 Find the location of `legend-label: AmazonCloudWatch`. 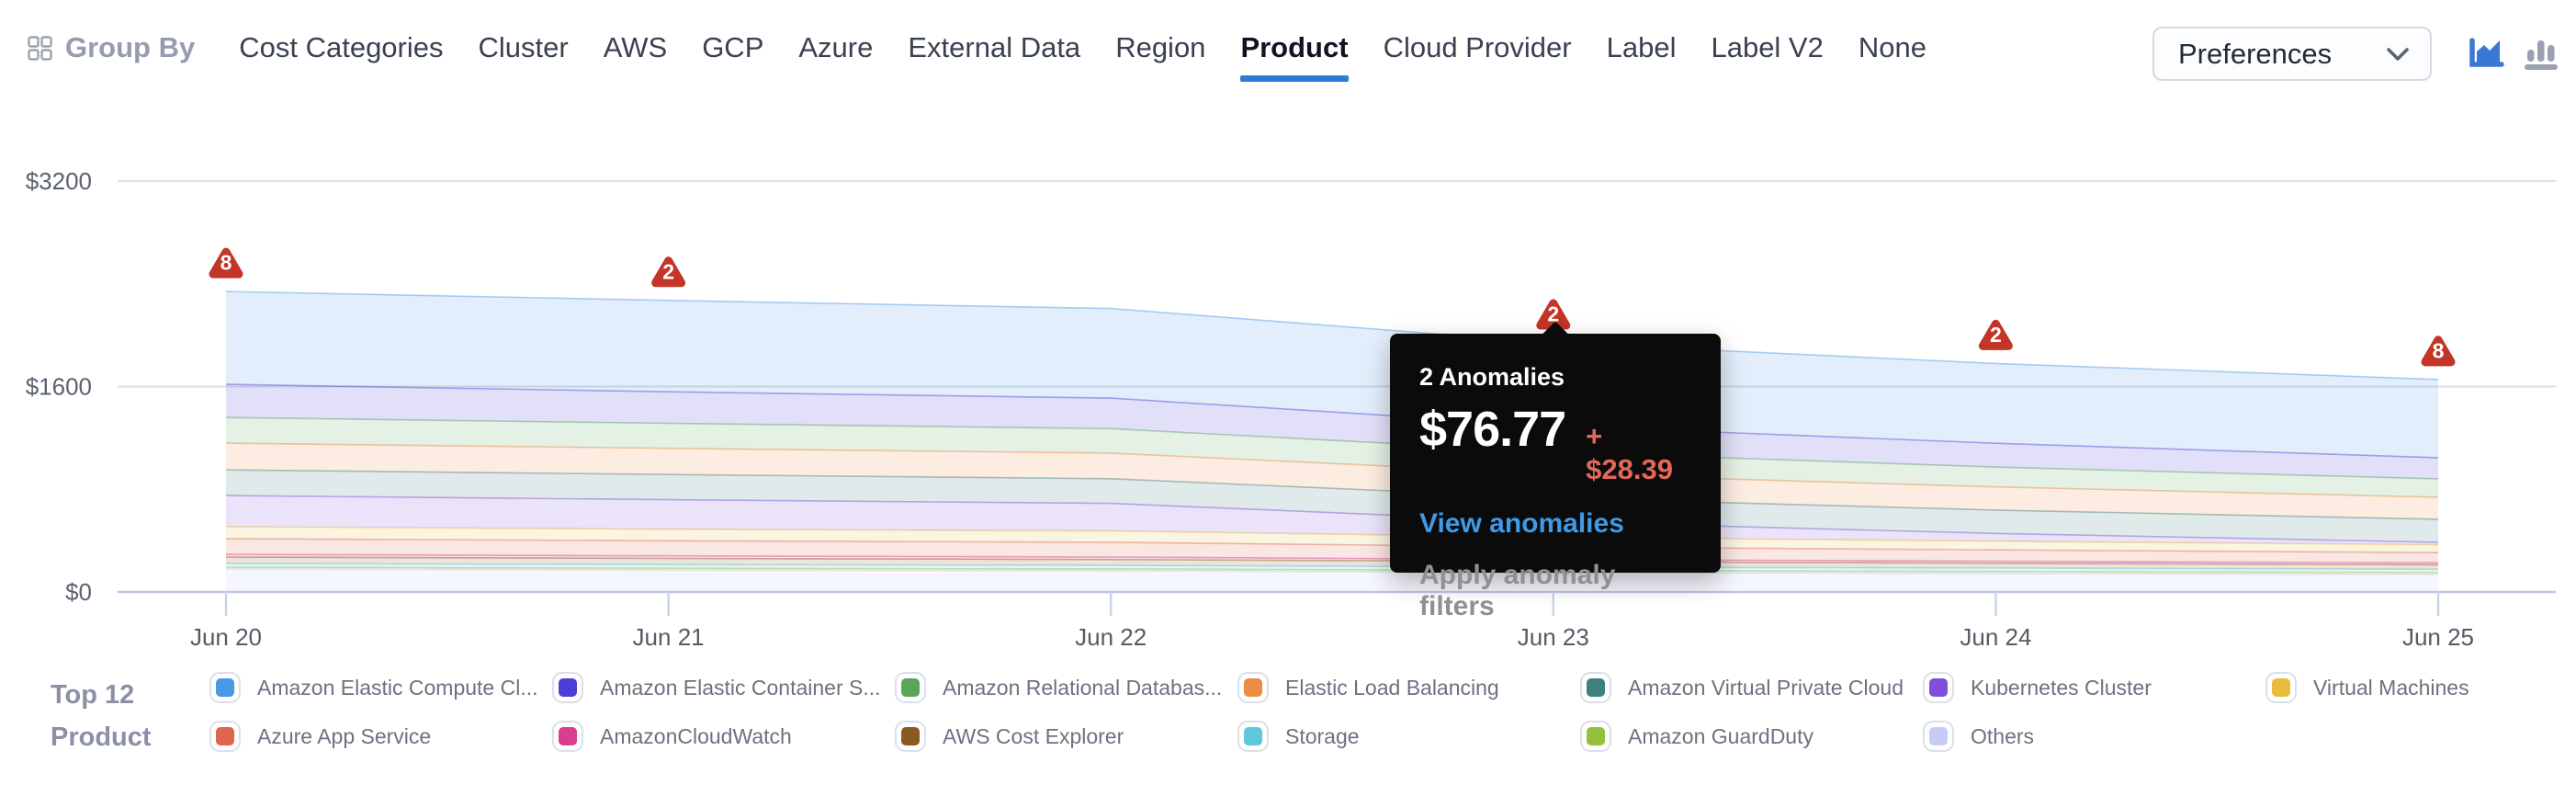

legend-label: AmazonCloudWatch is located at coordinates (696, 735).